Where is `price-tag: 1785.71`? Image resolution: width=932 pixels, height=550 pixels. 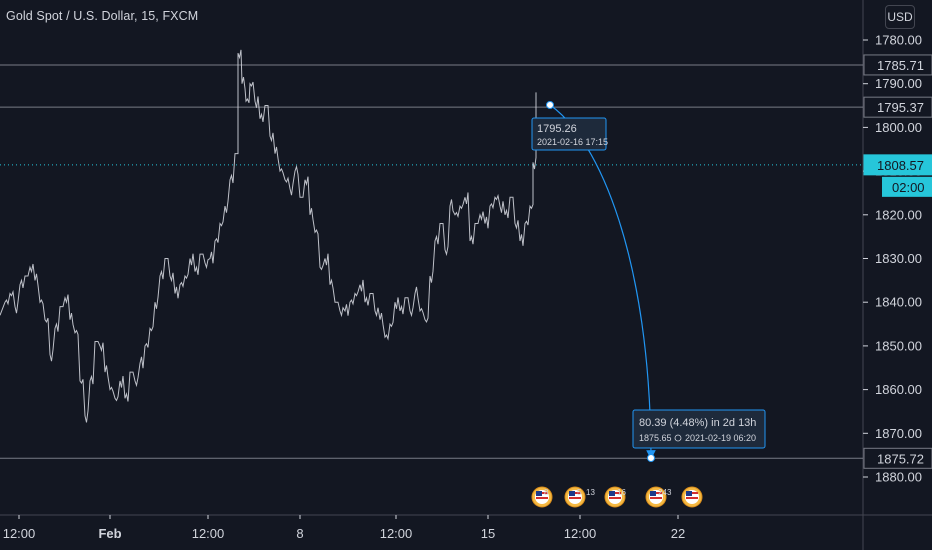 price-tag: 1785.71 is located at coordinates (897, 65).